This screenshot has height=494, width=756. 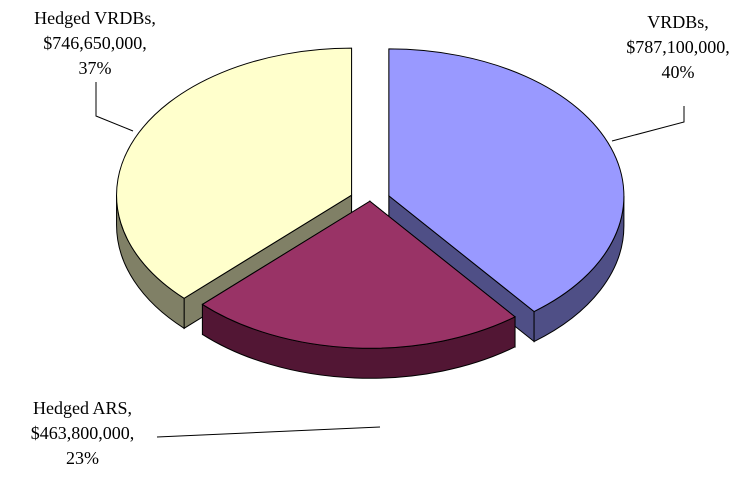 I want to click on data-label-hedged-vrdbs-value: $746,650,000,, so click(x=95, y=43).